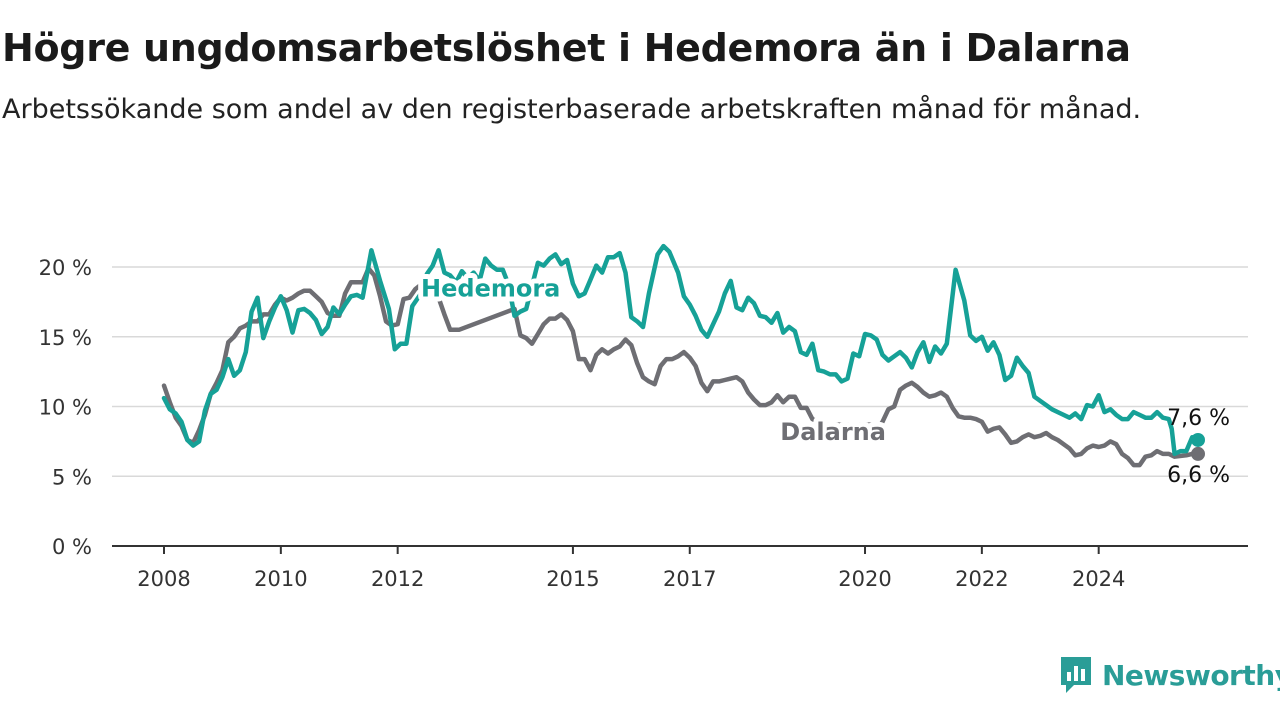 The height and width of the screenshot is (720, 1280). What do you see at coordinates (1076, 675) in the screenshot?
I see `bar-chart-speech-icon` at bounding box center [1076, 675].